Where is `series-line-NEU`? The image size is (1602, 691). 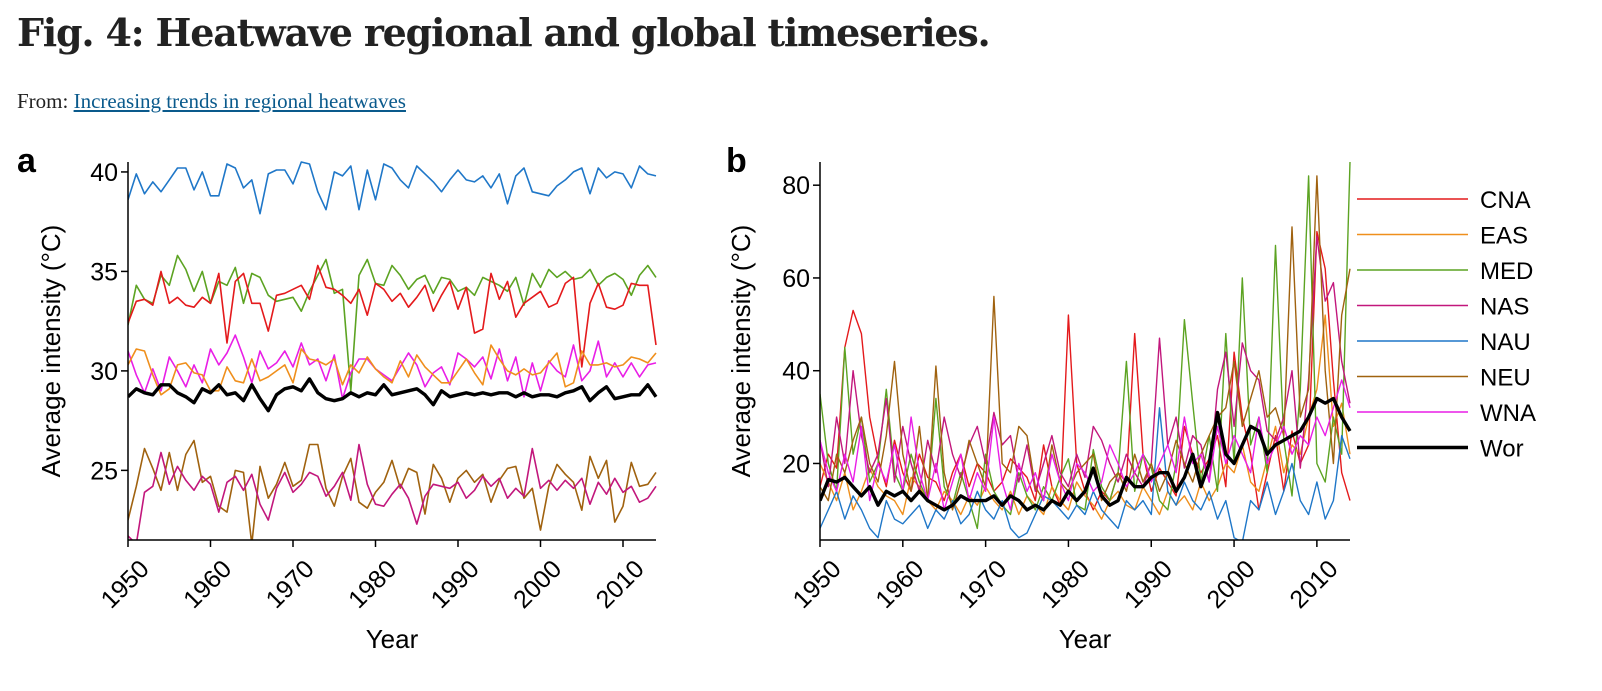 series-line-NEU is located at coordinates (392, 489).